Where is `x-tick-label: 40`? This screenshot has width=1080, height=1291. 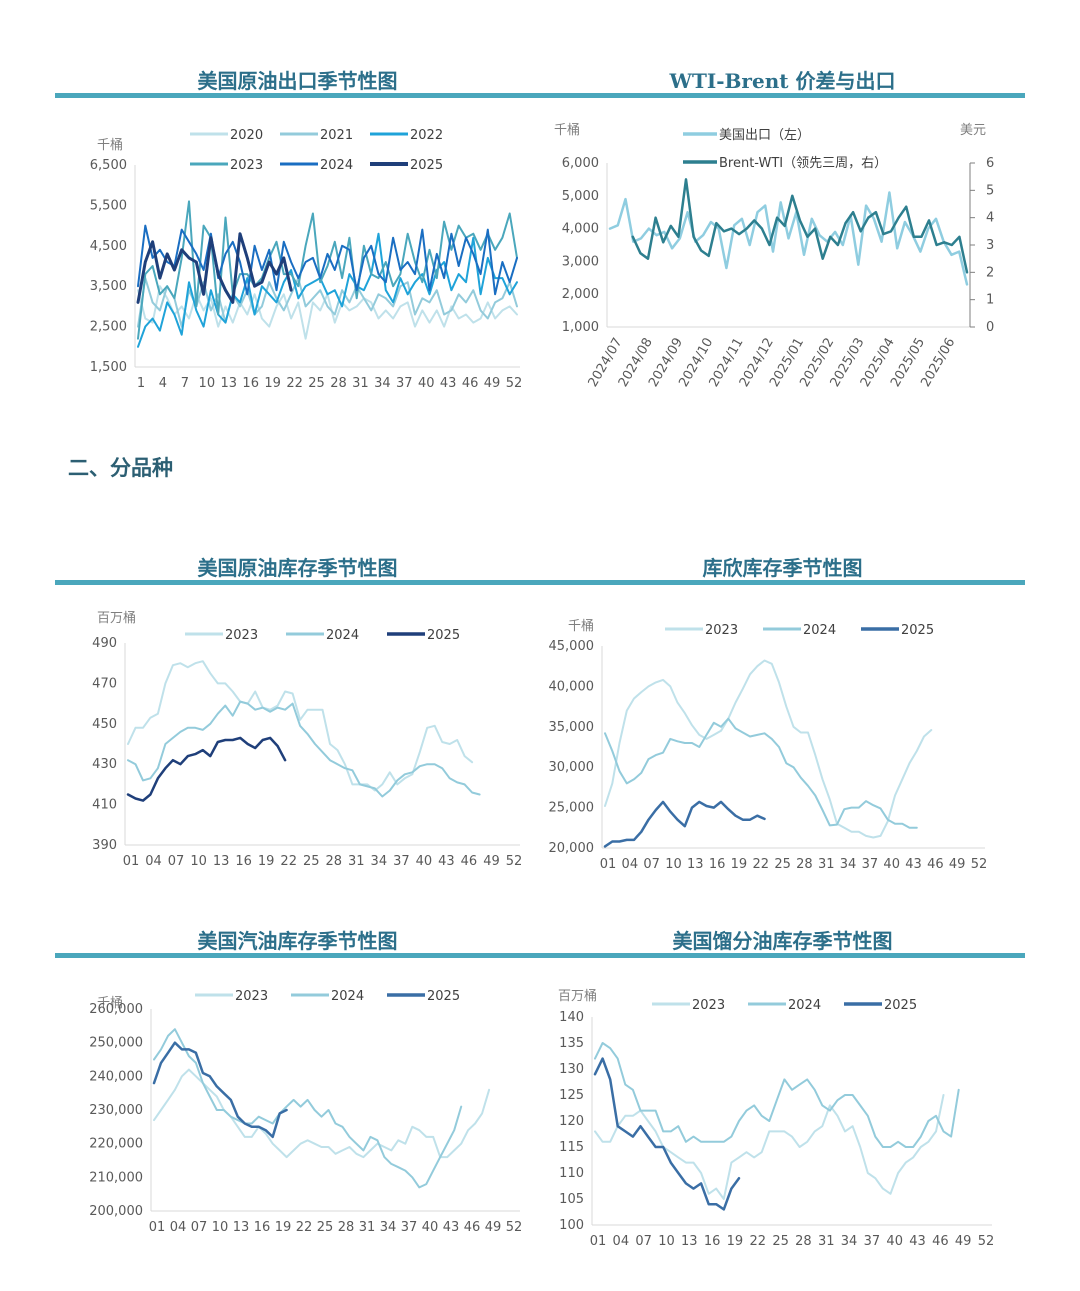
x-tick-label: 40 is located at coordinates (424, 861).